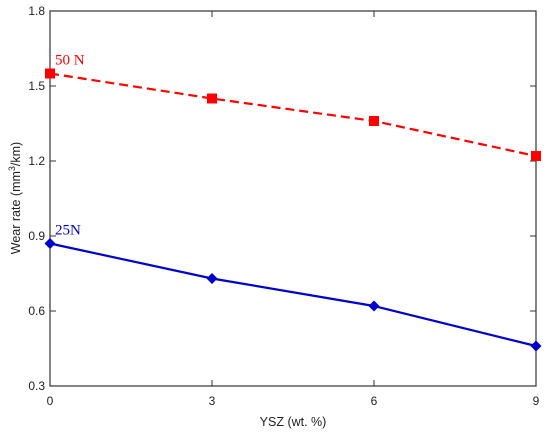 This screenshot has height=437, width=550. What do you see at coordinates (36, 161) in the screenshot?
I see `y-tick-label: 1.2` at bounding box center [36, 161].